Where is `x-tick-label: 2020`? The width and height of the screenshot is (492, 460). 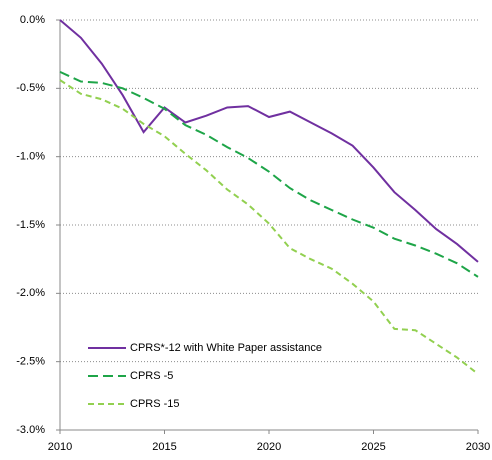 x-tick-label: 2020 is located at coordinates (269, 447).